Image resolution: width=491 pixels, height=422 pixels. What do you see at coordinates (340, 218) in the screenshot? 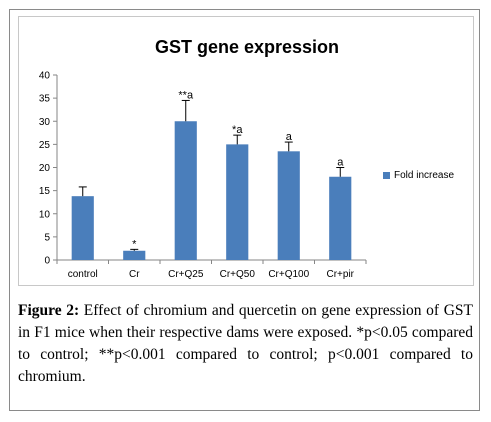
I see `bar-cr-pir` at bounding box center [340, 218].